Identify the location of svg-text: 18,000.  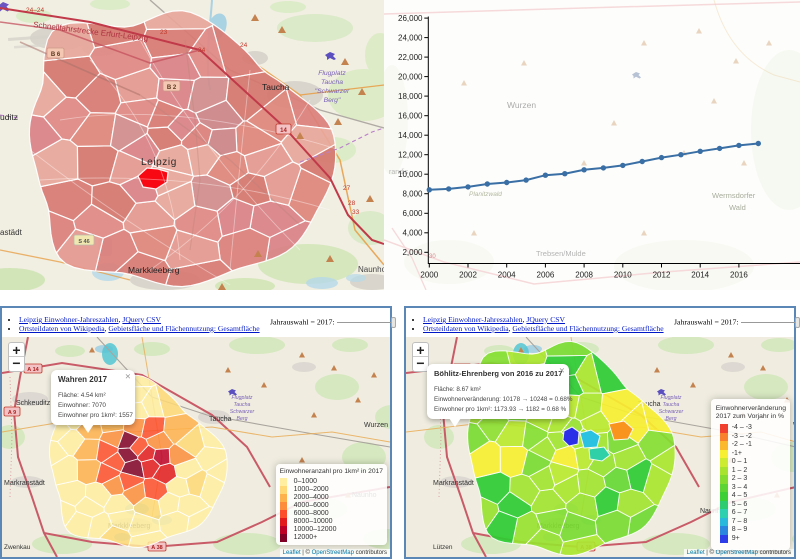
(410, 96).